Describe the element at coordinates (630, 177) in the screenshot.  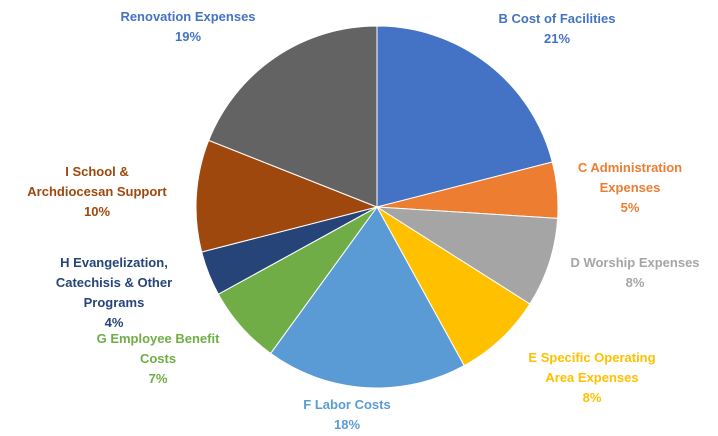
I see `category-label: C Administration Expenses` at that location.